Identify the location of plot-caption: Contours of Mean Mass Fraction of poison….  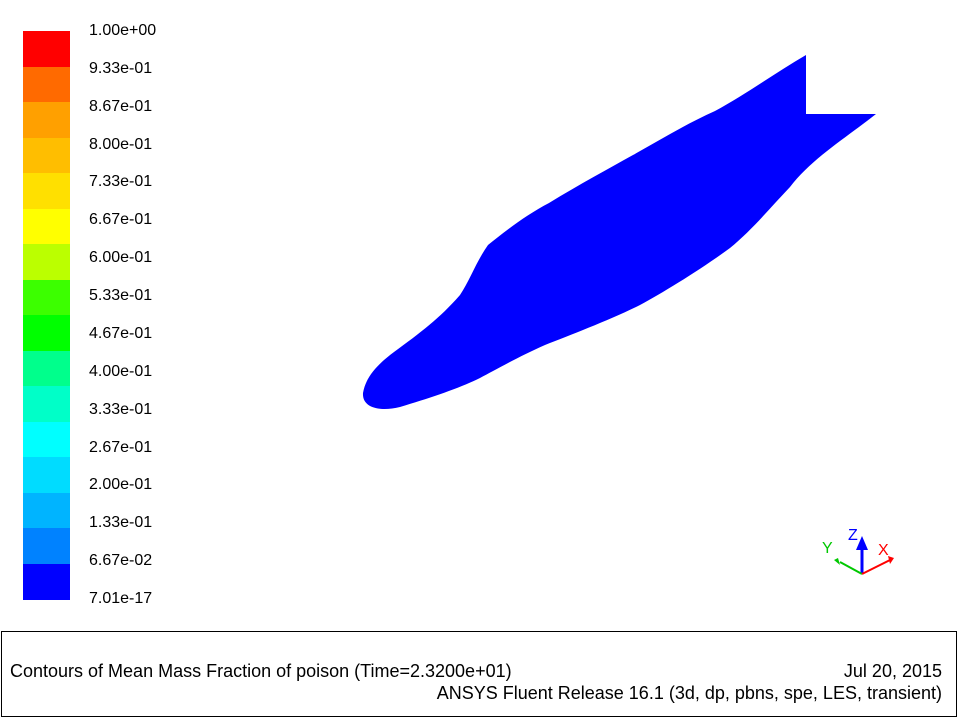
(261, 671).